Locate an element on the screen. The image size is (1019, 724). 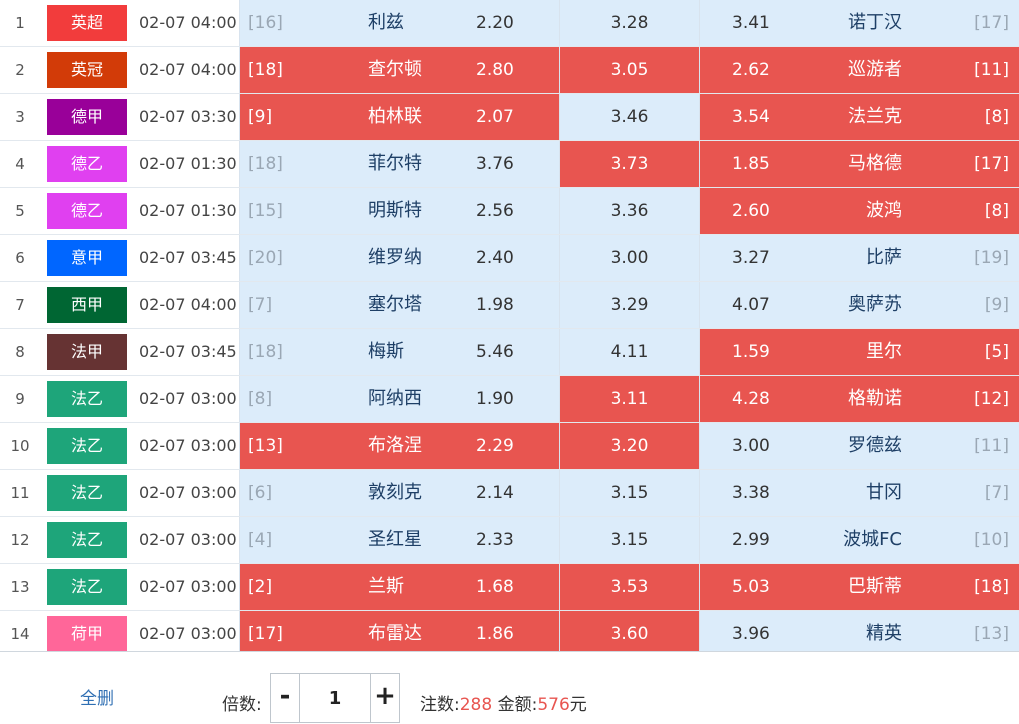
table-row: 11 法乙 02-07 03:00 [6] 敦刻克 2.14 3.15 3.38 甘冈 [7] is located at coordinates (509, 493).